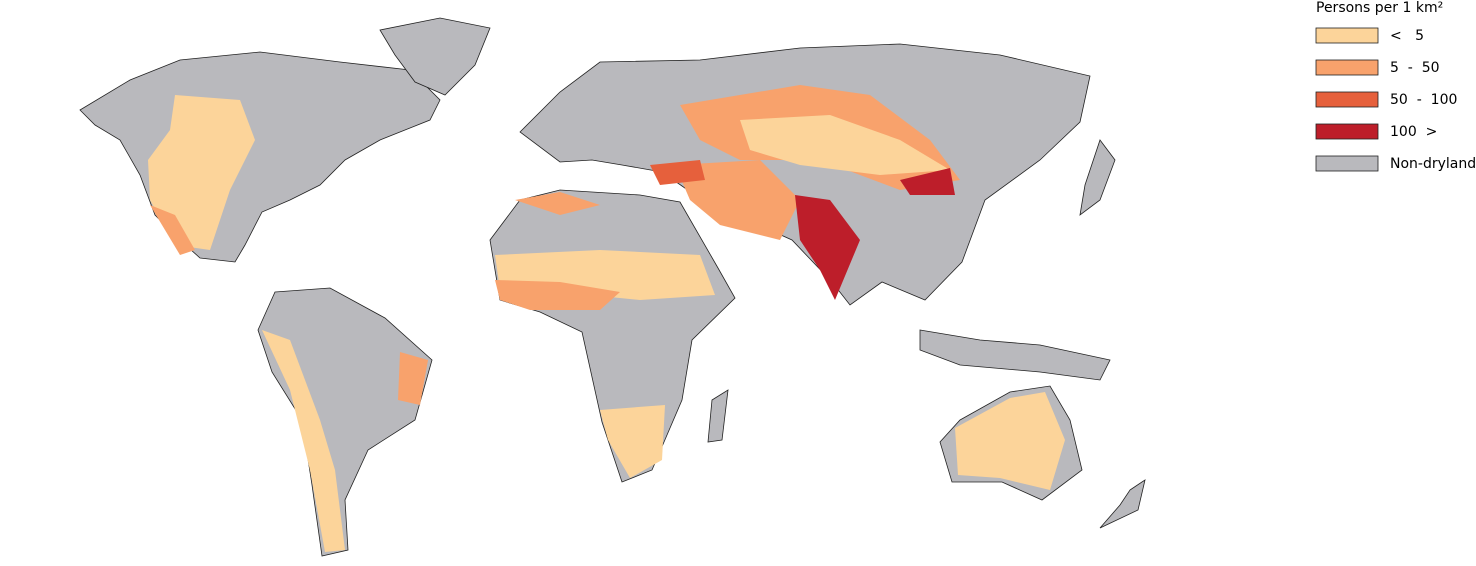  What do you see at coordinates (201, 172) in the screenshot?
I see `zone-na-west` at bounding box center [201, 172].